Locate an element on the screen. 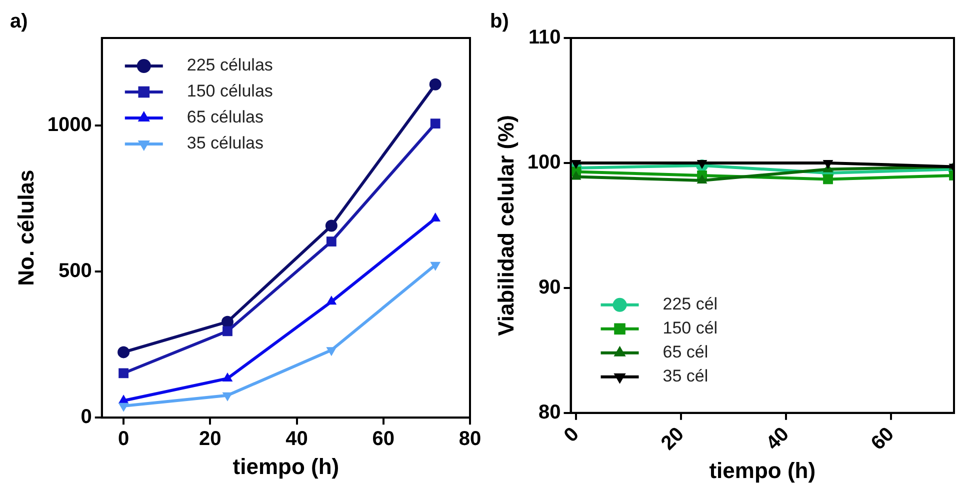 This screenshot has height=489, width=962. legend-label: 225 cél is located at coordinates (690, 304).